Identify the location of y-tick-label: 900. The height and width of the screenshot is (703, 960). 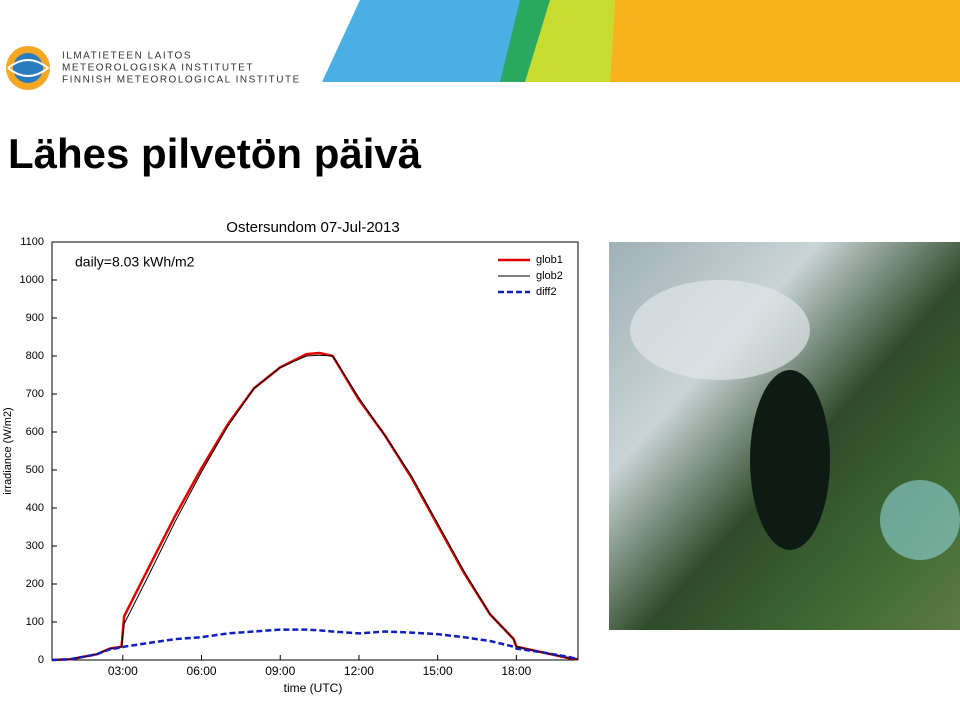
(35, 318).